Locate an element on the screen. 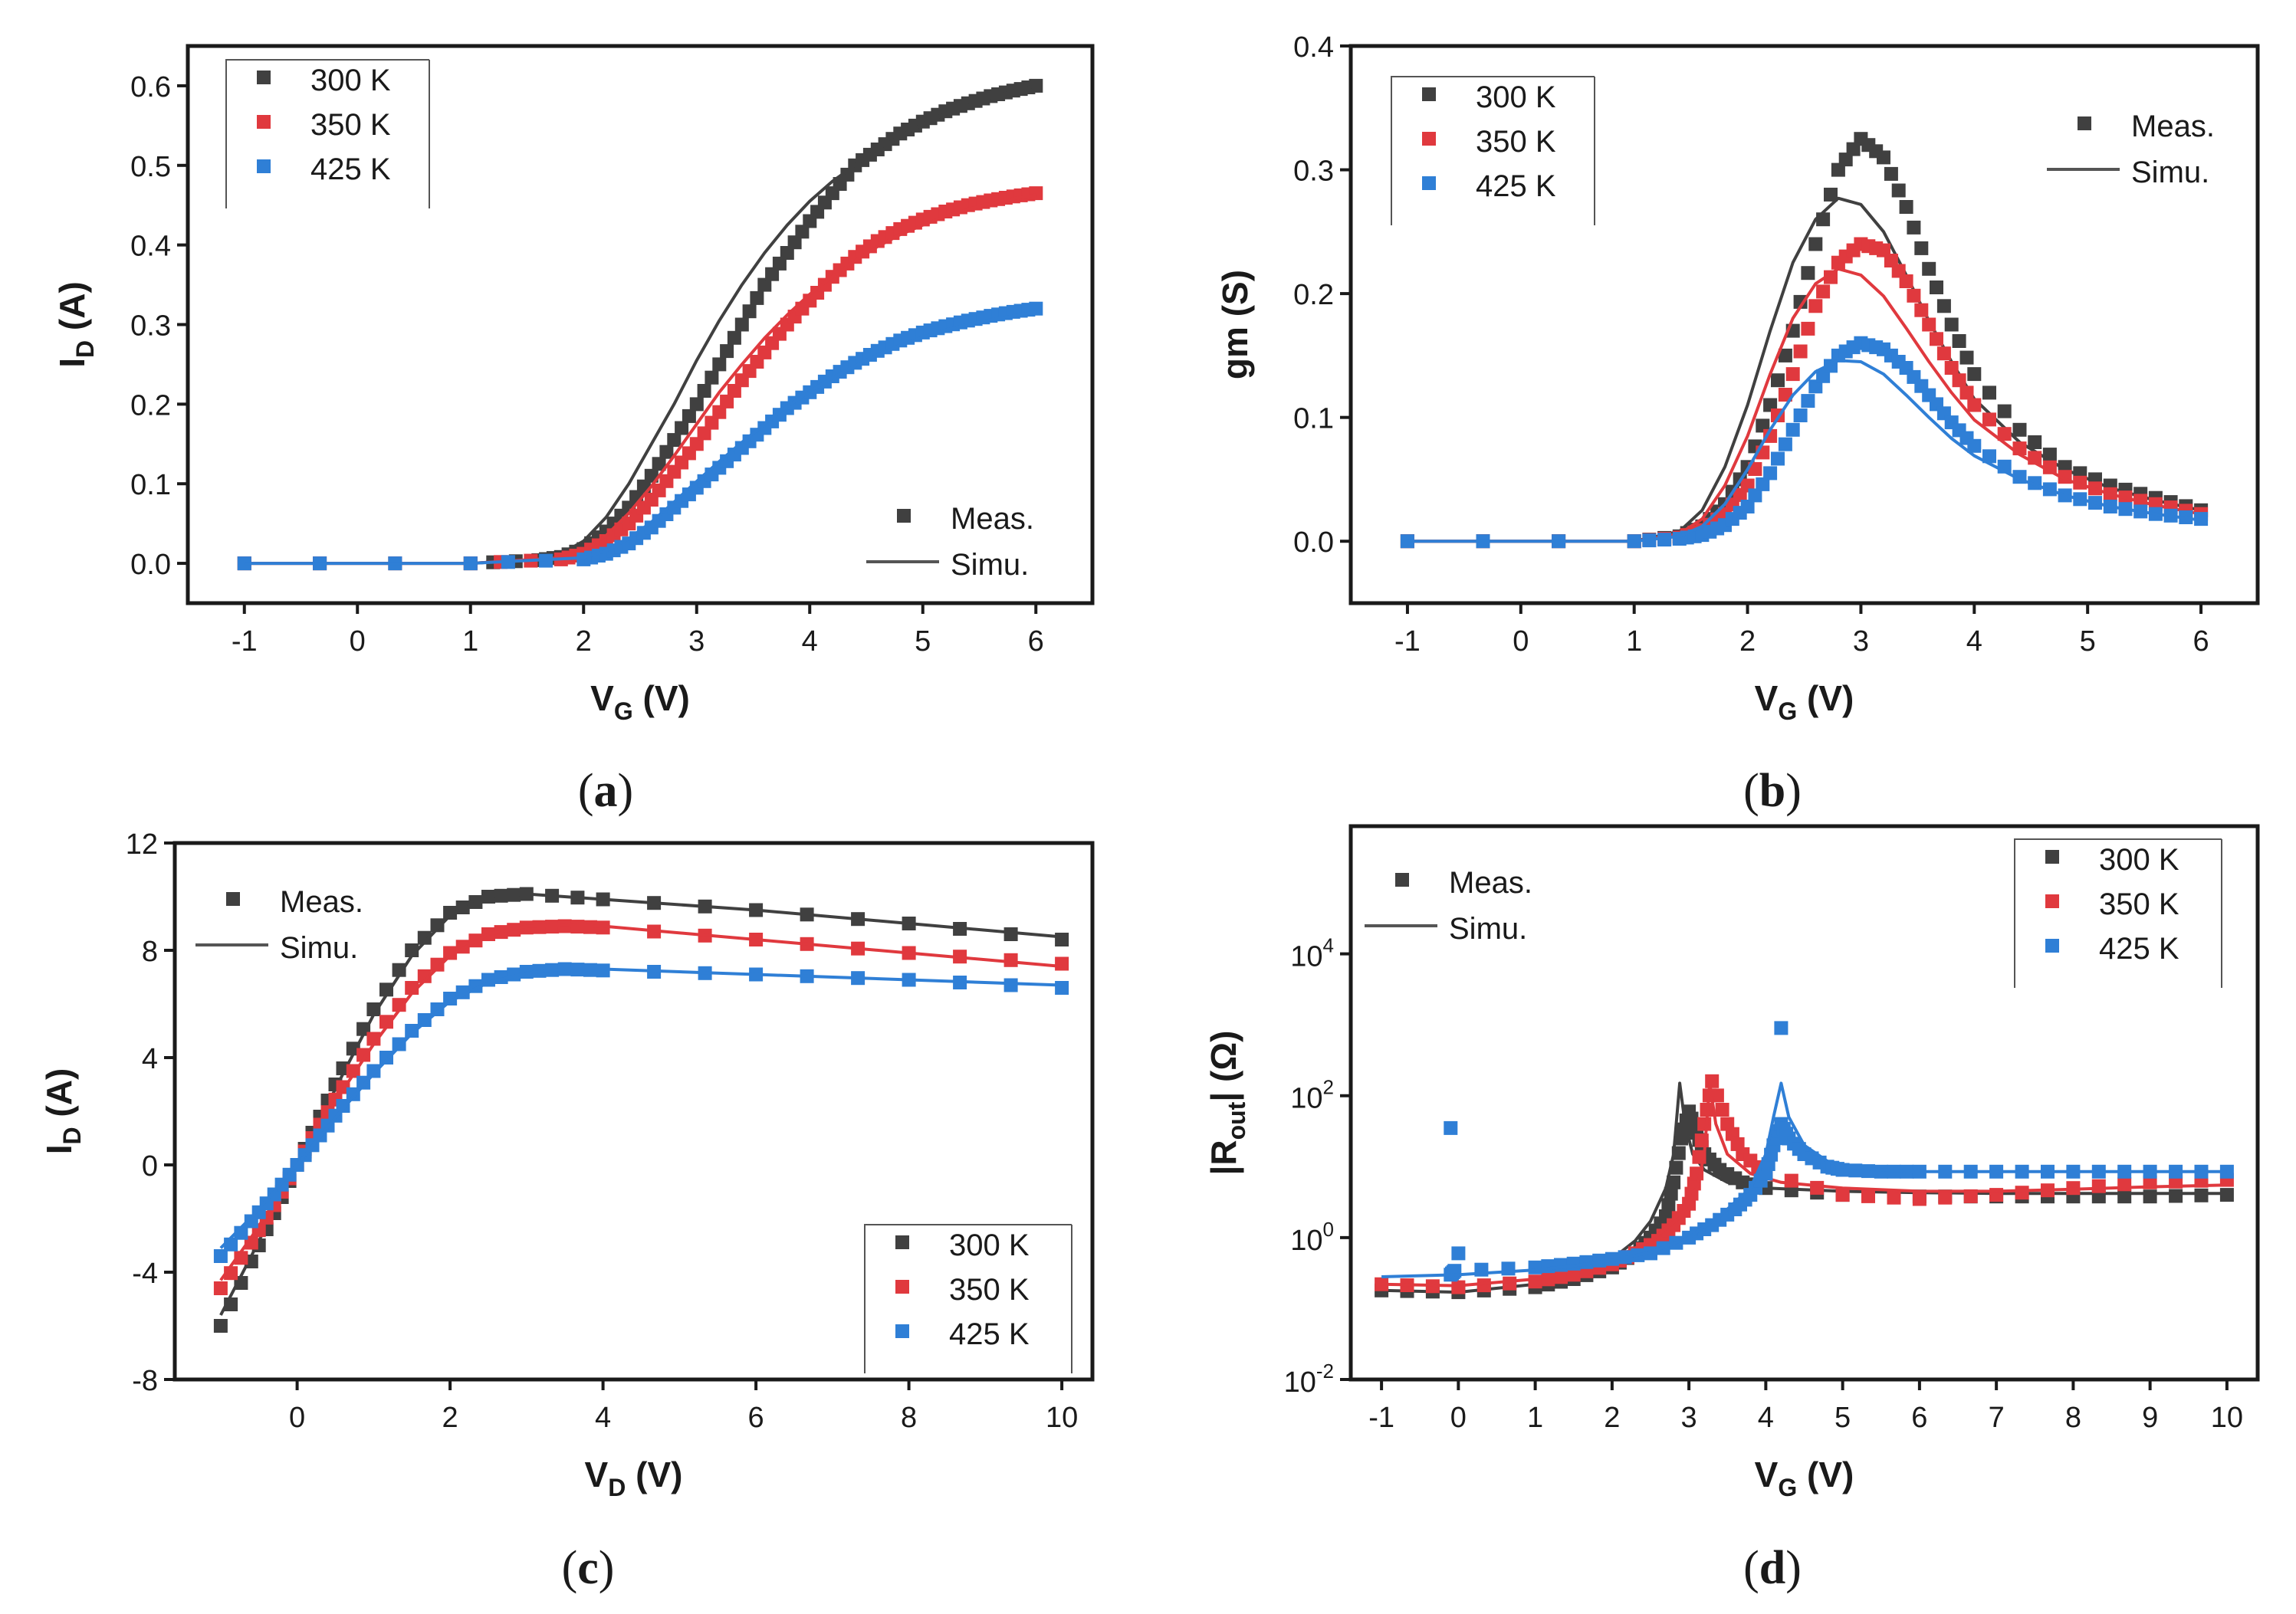  y-axis-title-subscript: D is located at coordinates (72, 1135).